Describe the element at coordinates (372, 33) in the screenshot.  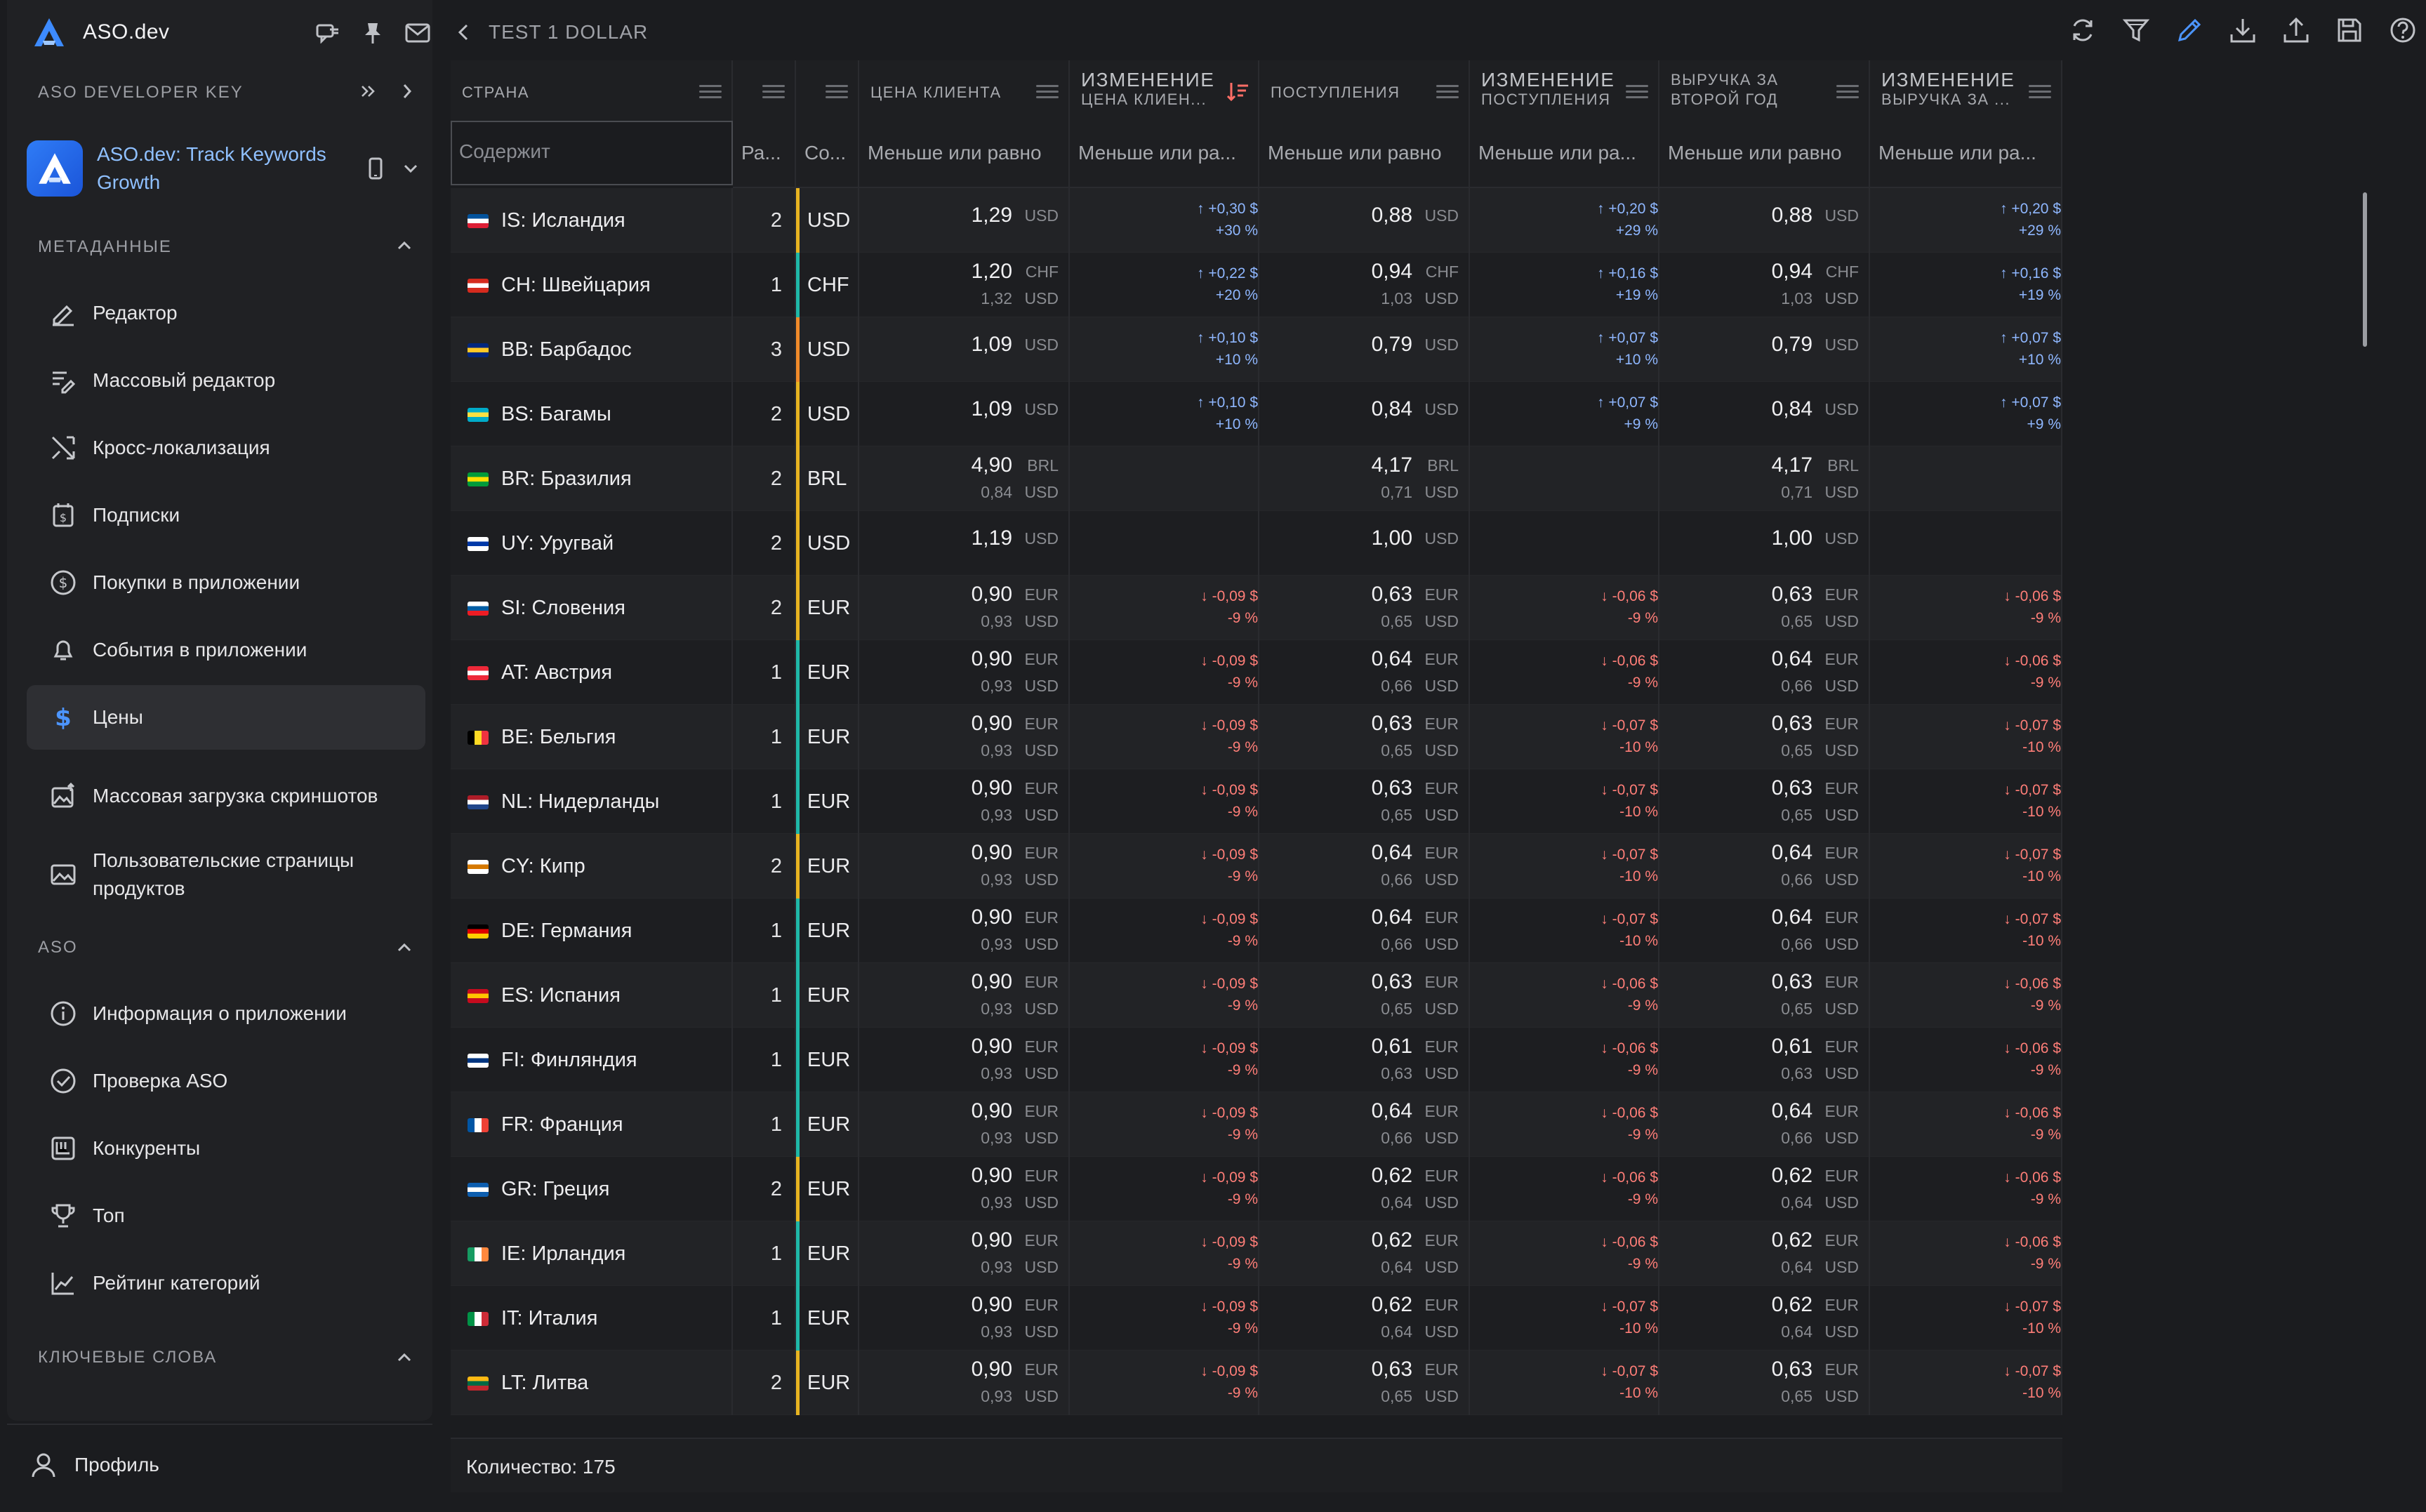
I see `pin-icon` at that location.